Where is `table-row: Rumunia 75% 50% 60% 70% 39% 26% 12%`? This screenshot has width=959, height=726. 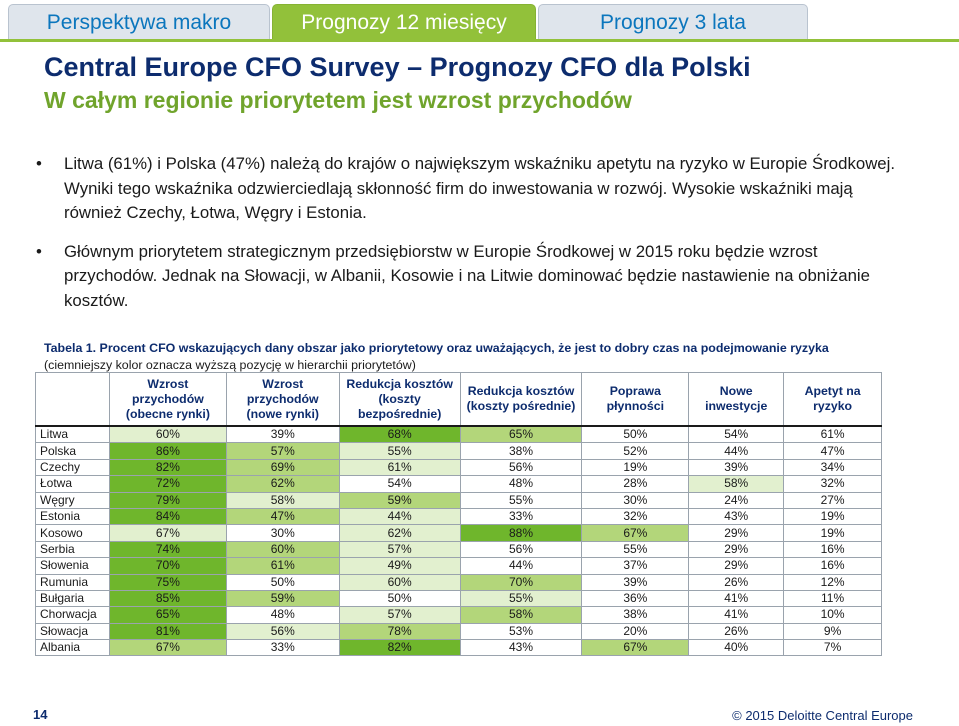 table-row: Rumunia 75% 50% 60% 70% 39% 26% 12% is located at coordinates (458, 582).